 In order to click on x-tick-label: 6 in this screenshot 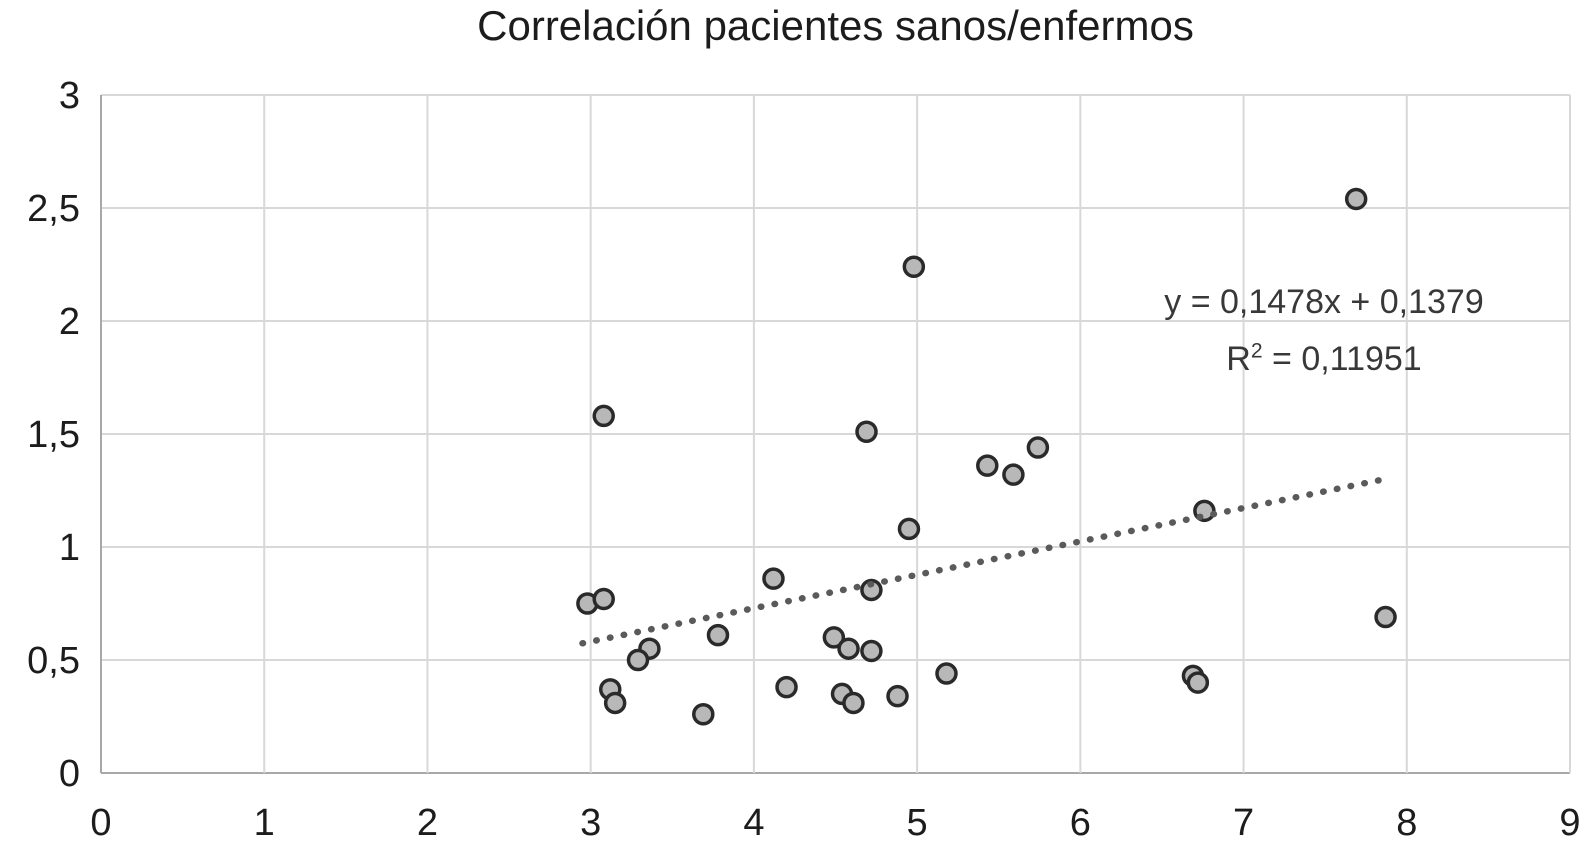, I will do `click(1080, 823)`.